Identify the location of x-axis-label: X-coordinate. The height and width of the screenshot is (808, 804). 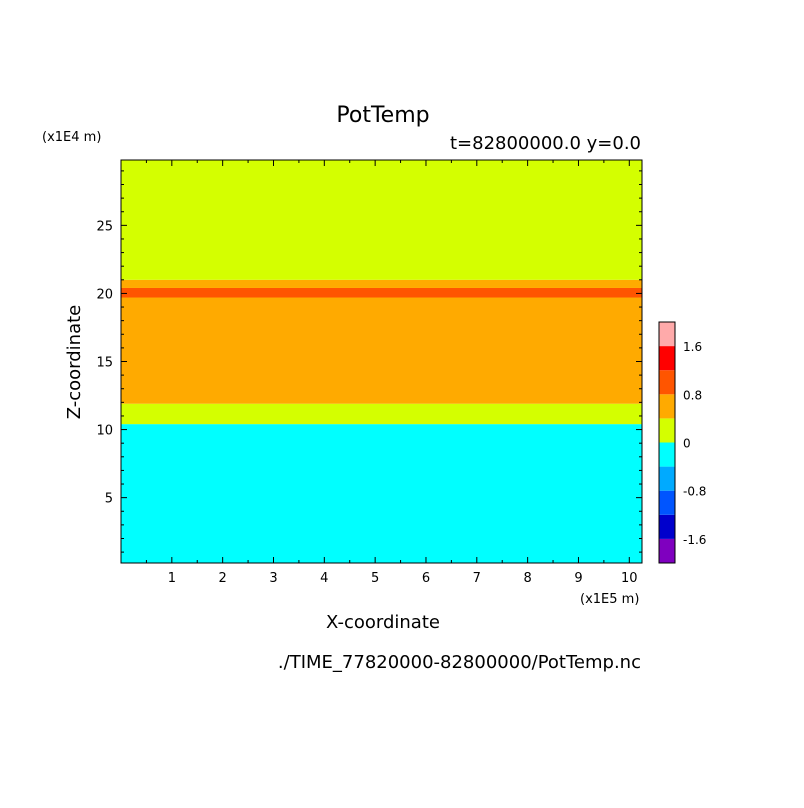
(383, 622).